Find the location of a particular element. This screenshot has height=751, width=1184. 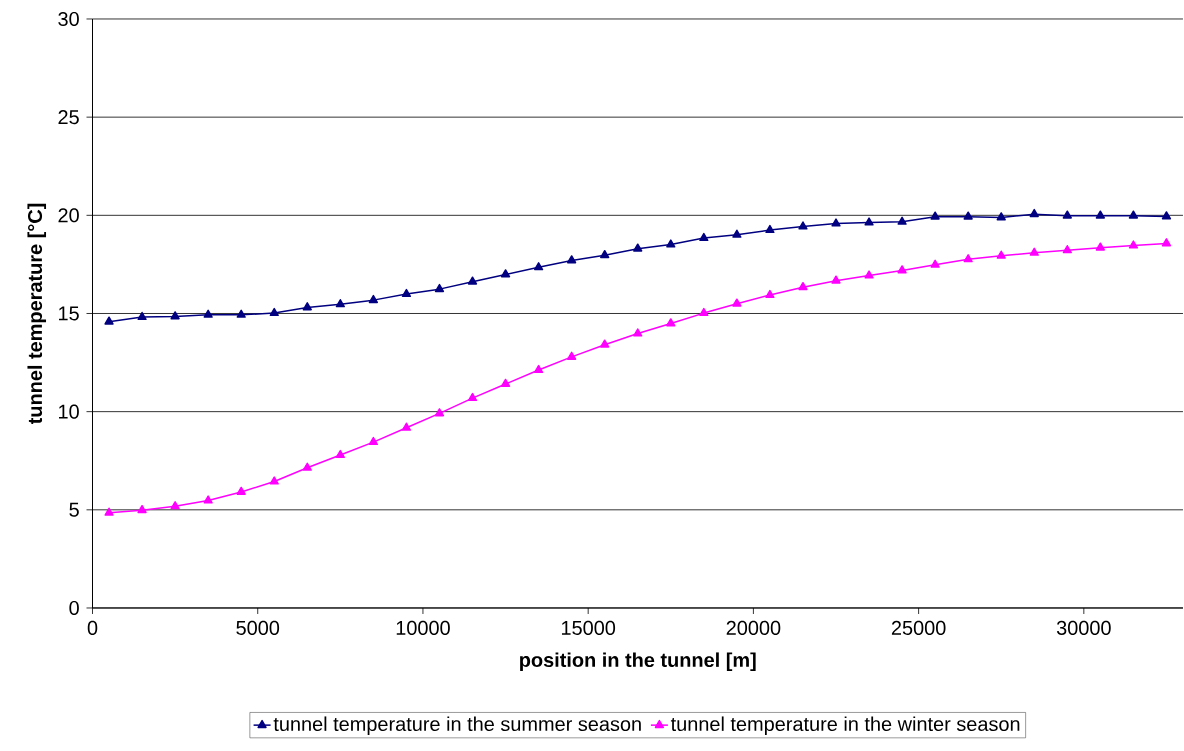

y-tick-label: 5 is located at coordinates (74, 509).